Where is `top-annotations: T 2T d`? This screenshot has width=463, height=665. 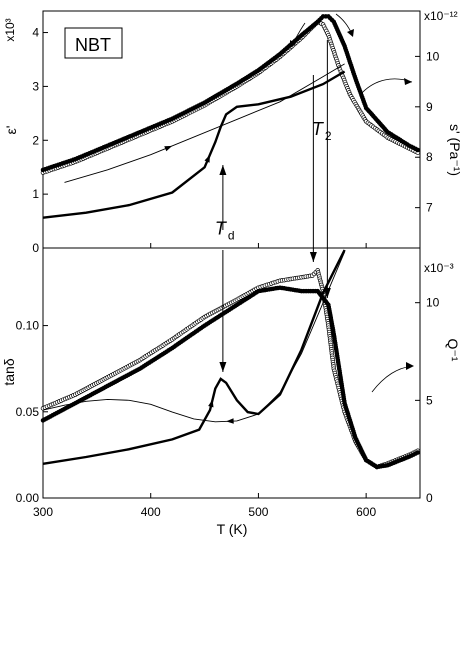
top-annotations: T 2T d is located at coordinates (273, 181).